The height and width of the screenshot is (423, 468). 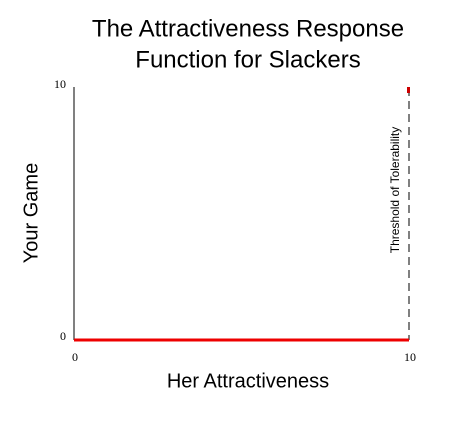 I want to click on y-tick-label: 10, so click(x=60, y=84).